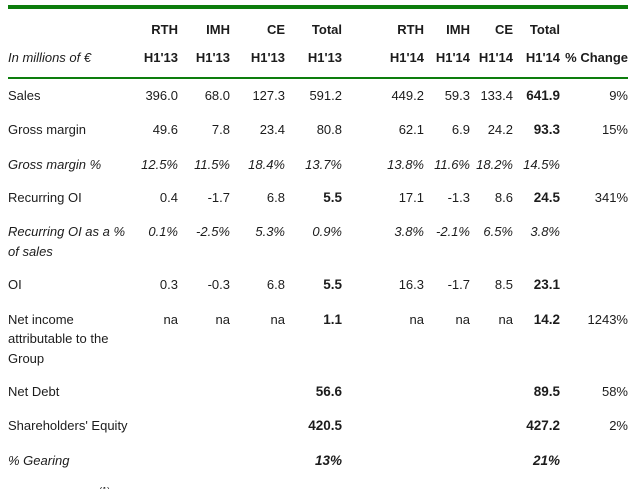 The height and width of the screenshot is (489, 636). What do you see at coordinates (220, 130) in the screenshot?
I see `value-cell: 7.8` at bounding box center [220, 130].